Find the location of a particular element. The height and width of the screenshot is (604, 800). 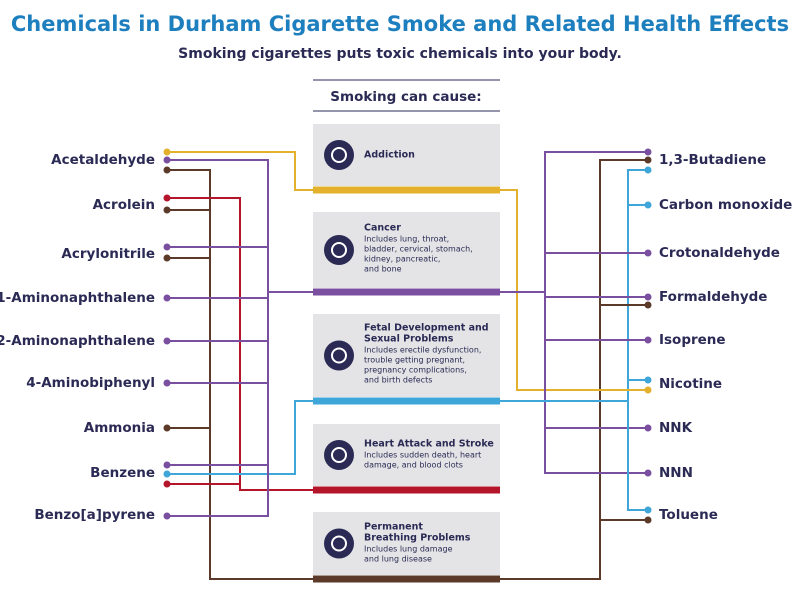

chemical-label: Acrolein is located at coordinates (124, 205).